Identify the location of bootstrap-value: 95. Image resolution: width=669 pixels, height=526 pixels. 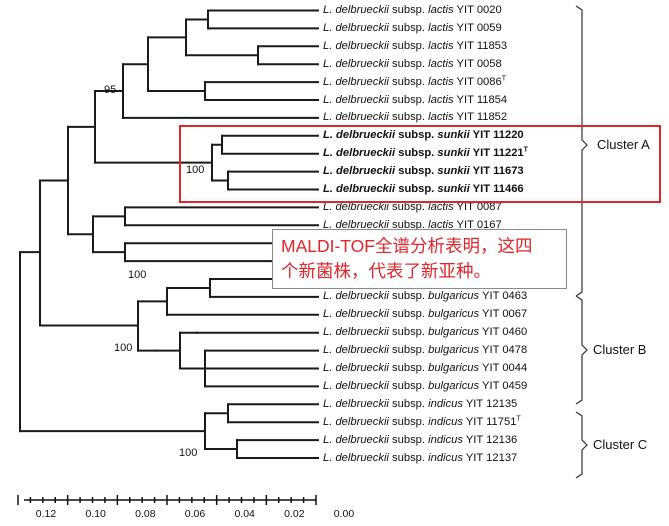
(110, 90).